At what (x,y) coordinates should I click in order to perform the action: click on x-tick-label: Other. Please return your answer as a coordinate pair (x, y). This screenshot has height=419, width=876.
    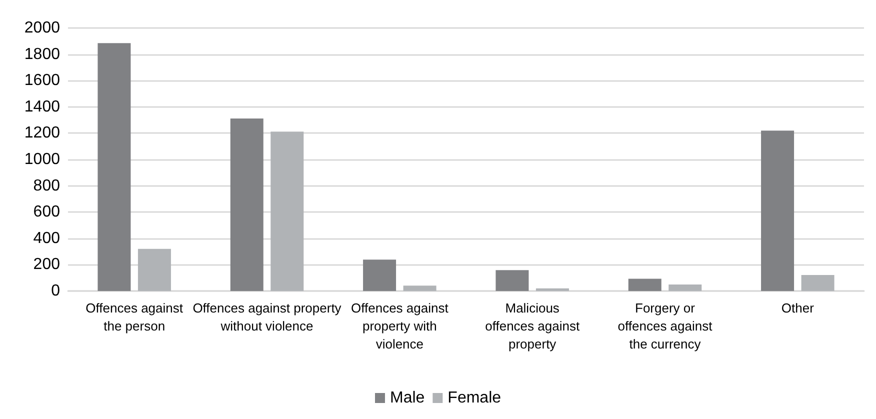
    Looking at the image, I should click on (798, 308).